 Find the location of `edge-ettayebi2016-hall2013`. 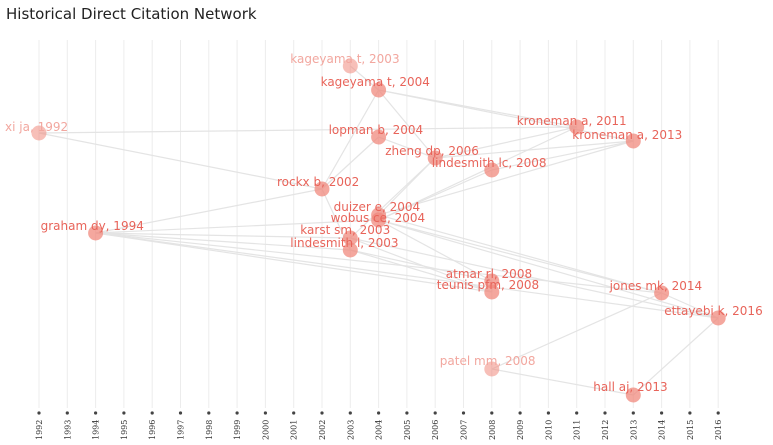

edge-ettayebi2016-hall2013 is located at coordinates (675, 356).